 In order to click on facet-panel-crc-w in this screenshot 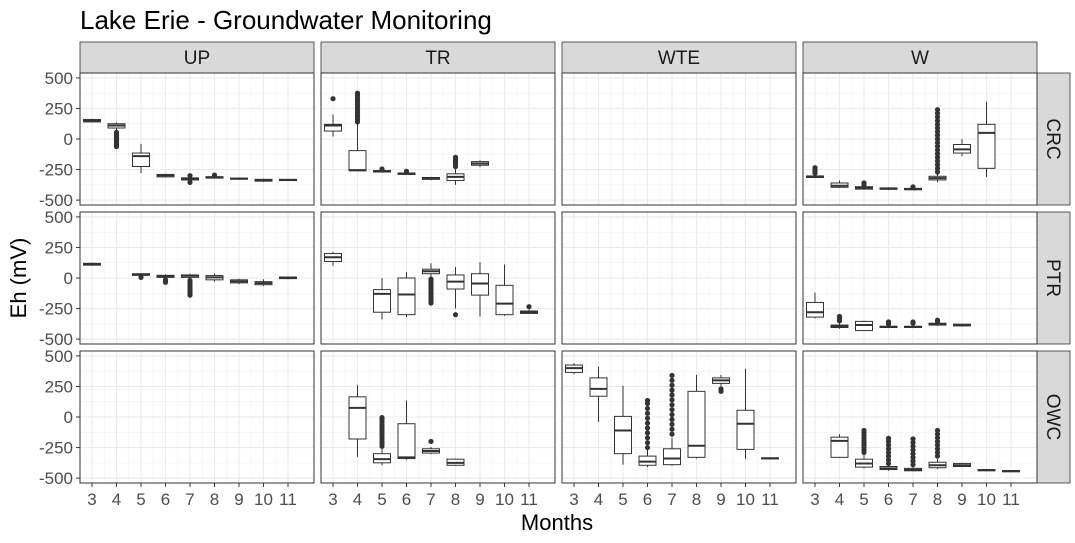, I will do `click(920, 139)`.